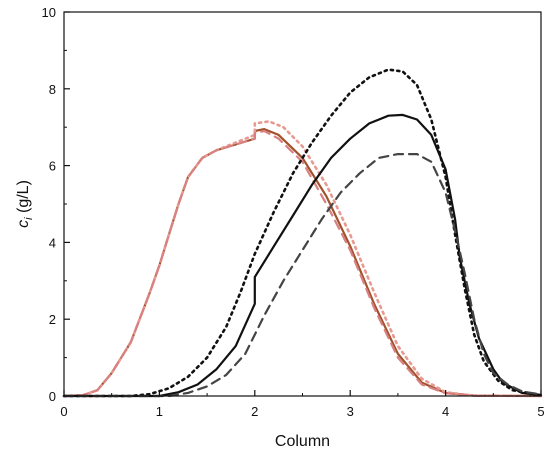  I want to click on y-tick-label: 4, so click(52, 242).